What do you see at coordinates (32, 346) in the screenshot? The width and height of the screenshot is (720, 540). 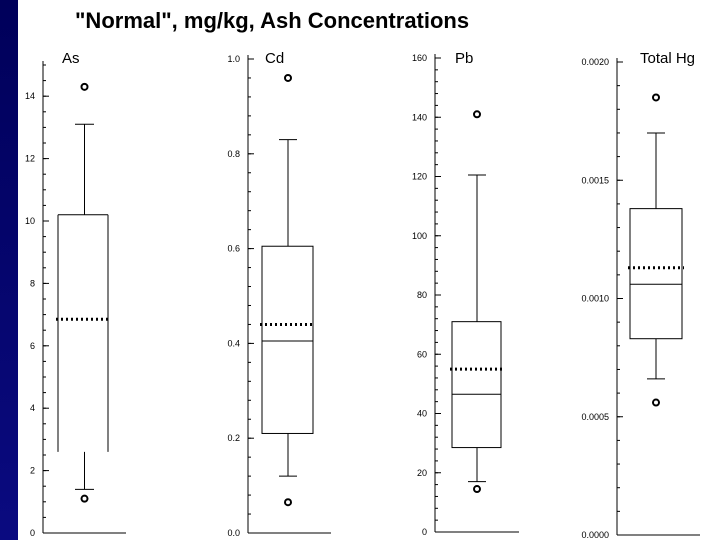 I see `tick-label: 6` at bounding box center [32, 346].